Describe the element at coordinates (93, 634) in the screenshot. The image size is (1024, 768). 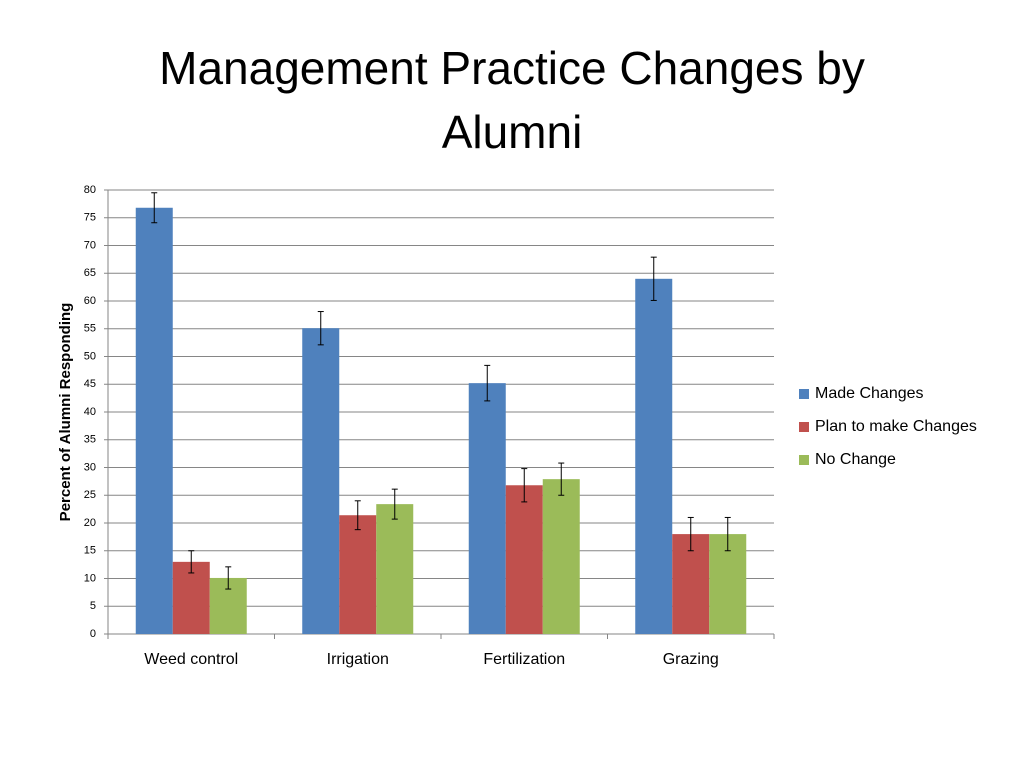
I see `y-tick-label: 0` at that location.